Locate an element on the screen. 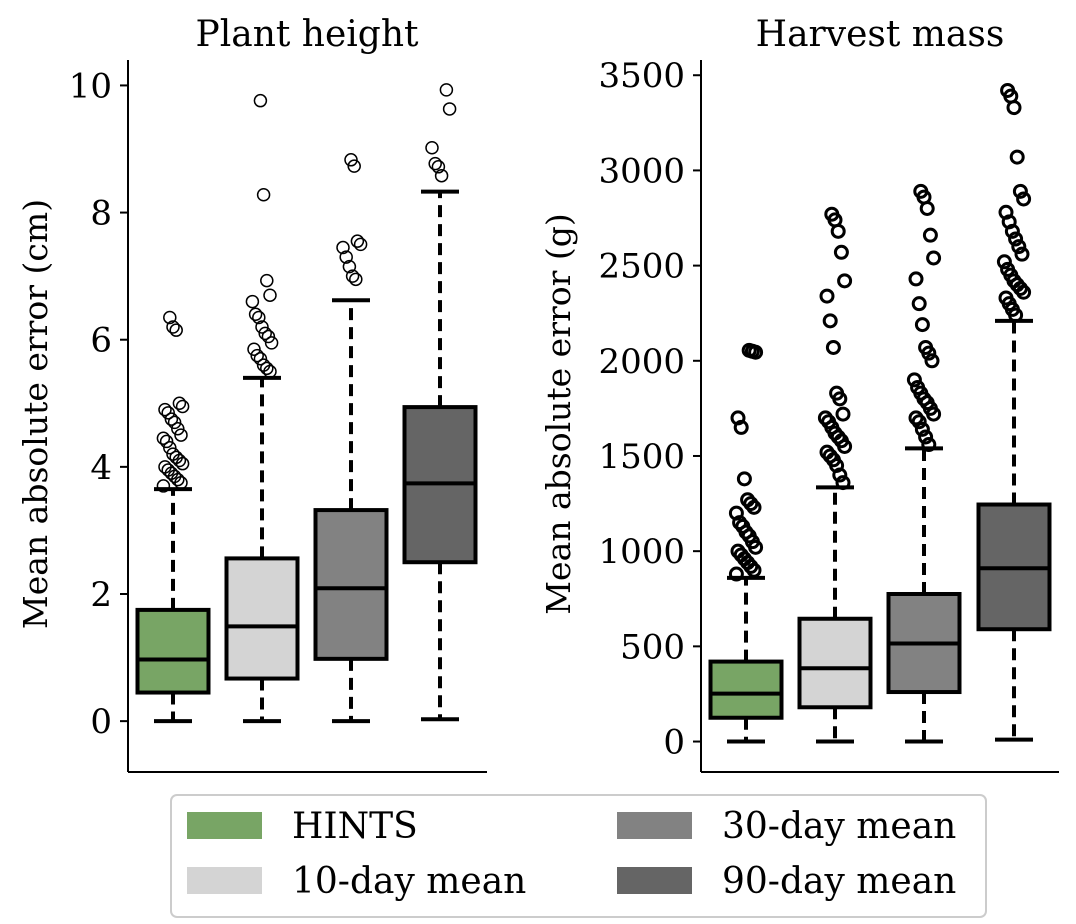 The height and width of the screenshot is (924, 1076). y-tick-label: 8 is located at coordinates (101, 214).